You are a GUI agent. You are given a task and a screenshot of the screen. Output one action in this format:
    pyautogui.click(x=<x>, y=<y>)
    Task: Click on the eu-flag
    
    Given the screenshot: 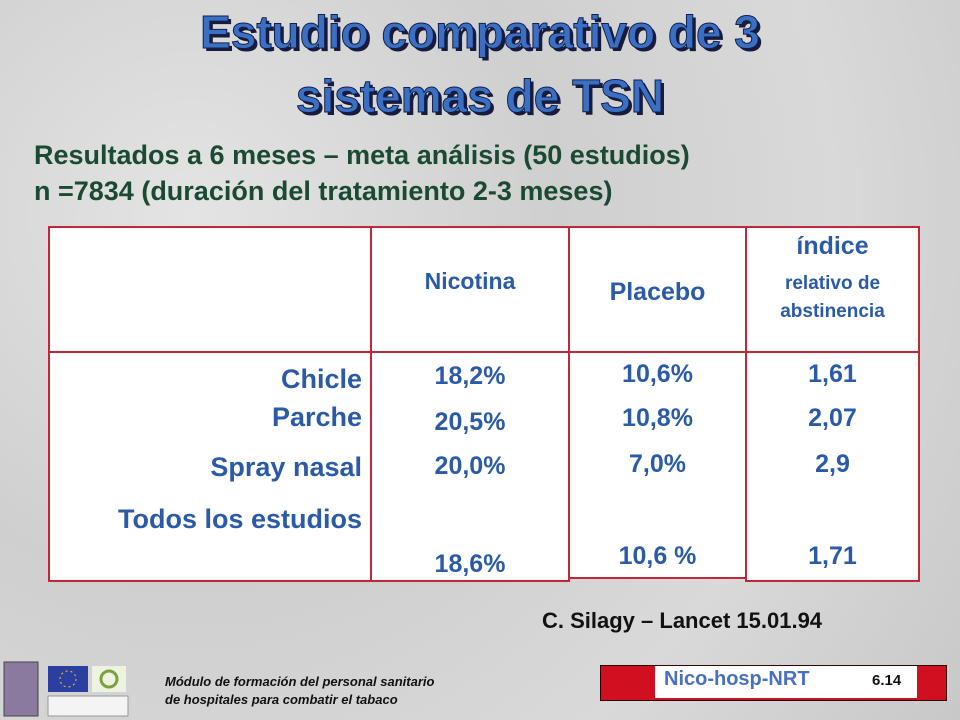 What is the action you would take?
    pyautogui.click(x=68, y=679)
    